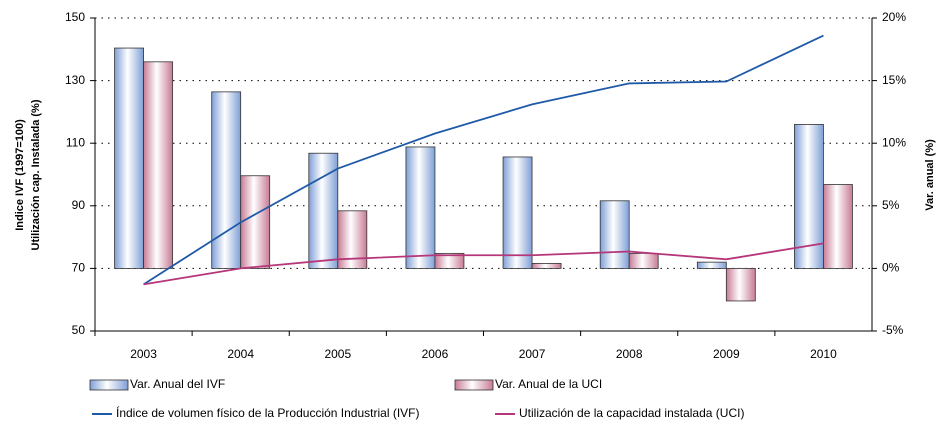  I want to click on legend-label: Var. Anual del IVF, so click(177, 384).